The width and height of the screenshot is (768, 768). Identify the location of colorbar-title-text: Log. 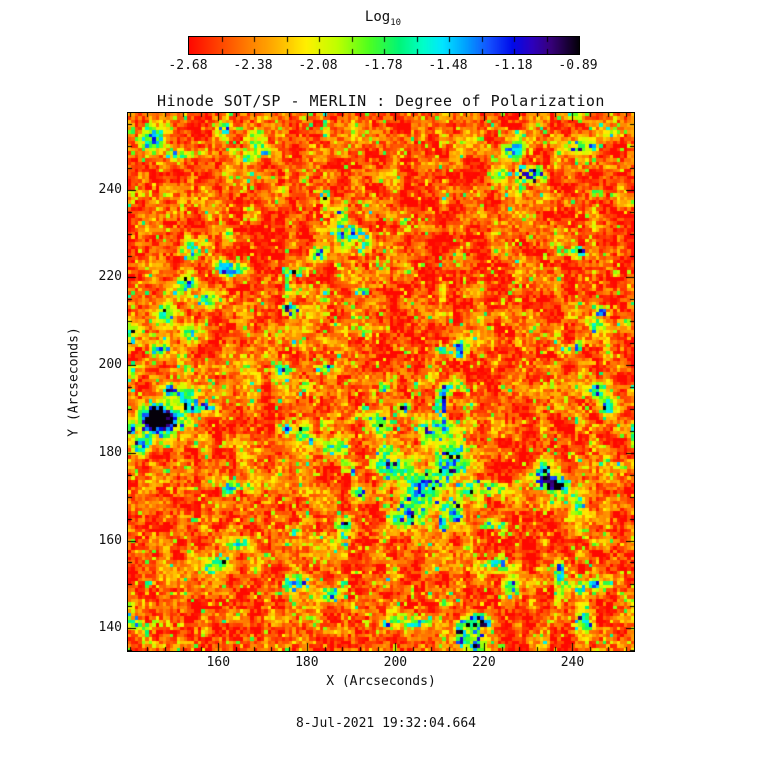
(377, 17).